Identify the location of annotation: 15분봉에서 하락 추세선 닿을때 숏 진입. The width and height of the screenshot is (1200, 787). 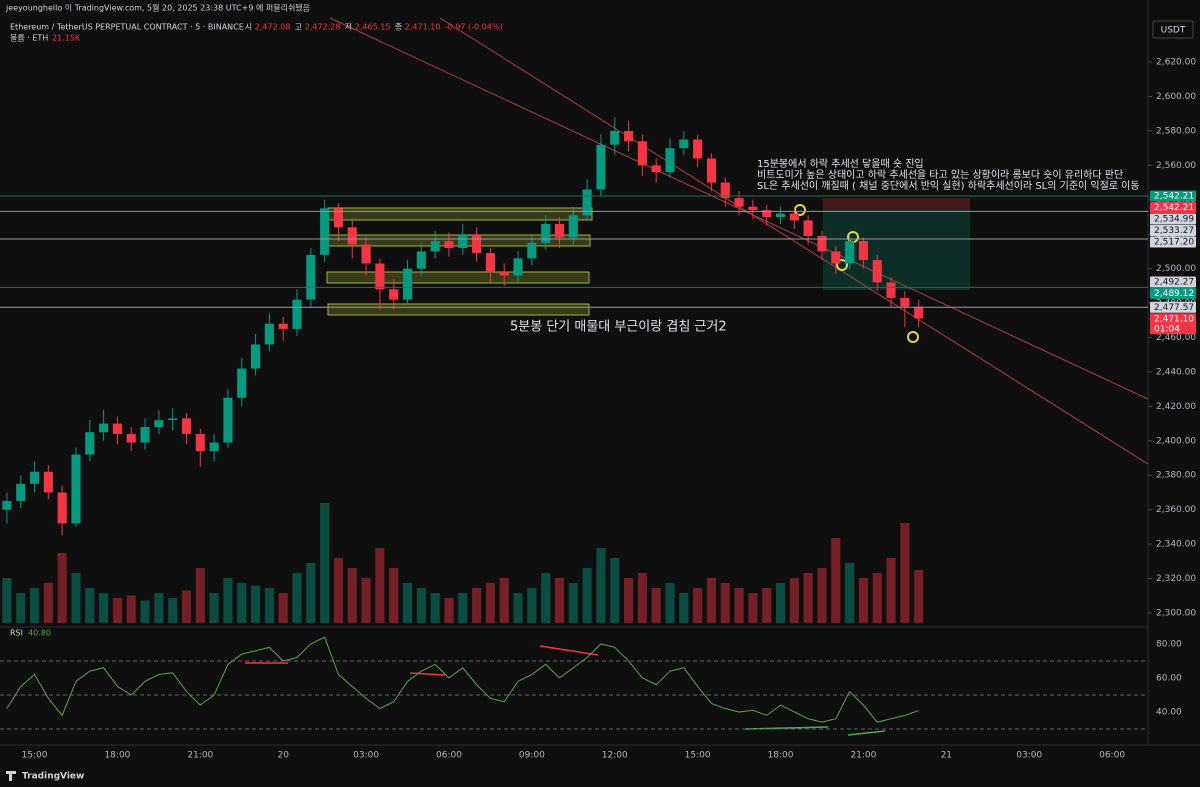
(840, 163).